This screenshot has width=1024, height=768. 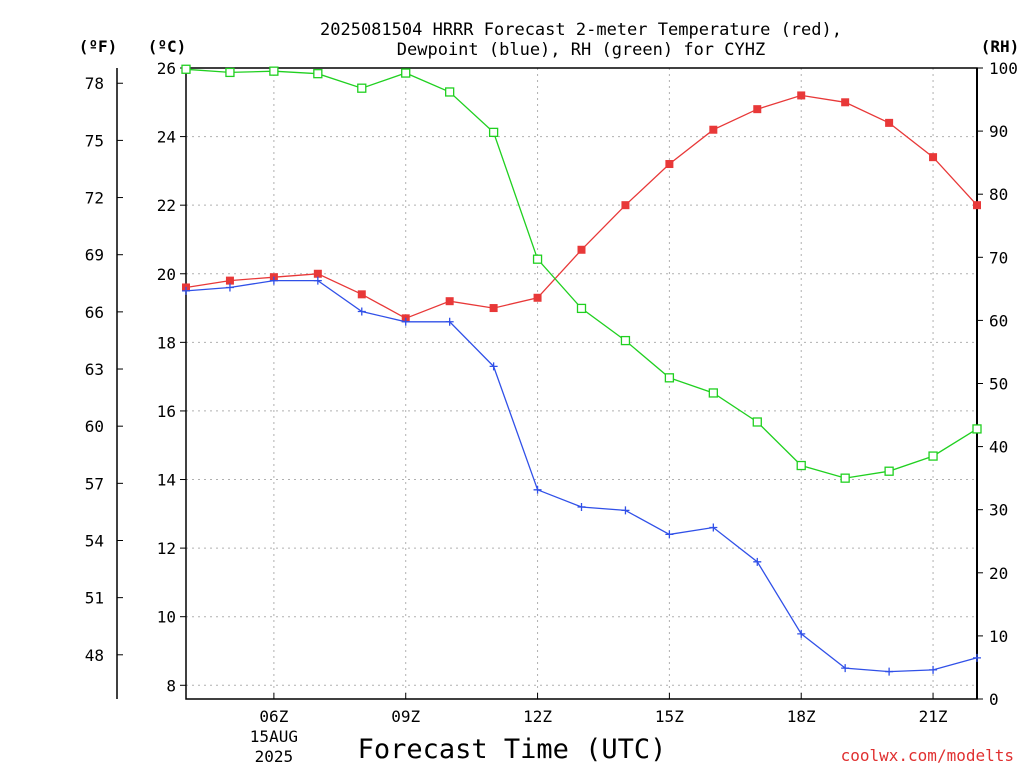 What do you see at coordinates (167, 46) in the screenshot?
I see `celsius-unit-label: (ºC)` at bounding box center [167, 46].